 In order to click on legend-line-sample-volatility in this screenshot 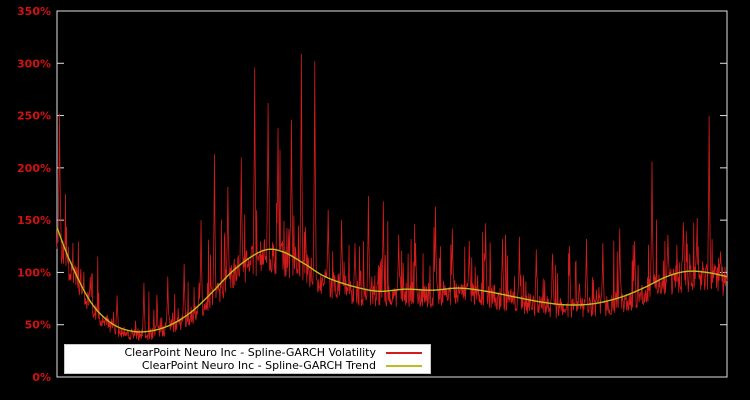, I will do `click(404, 352)`.